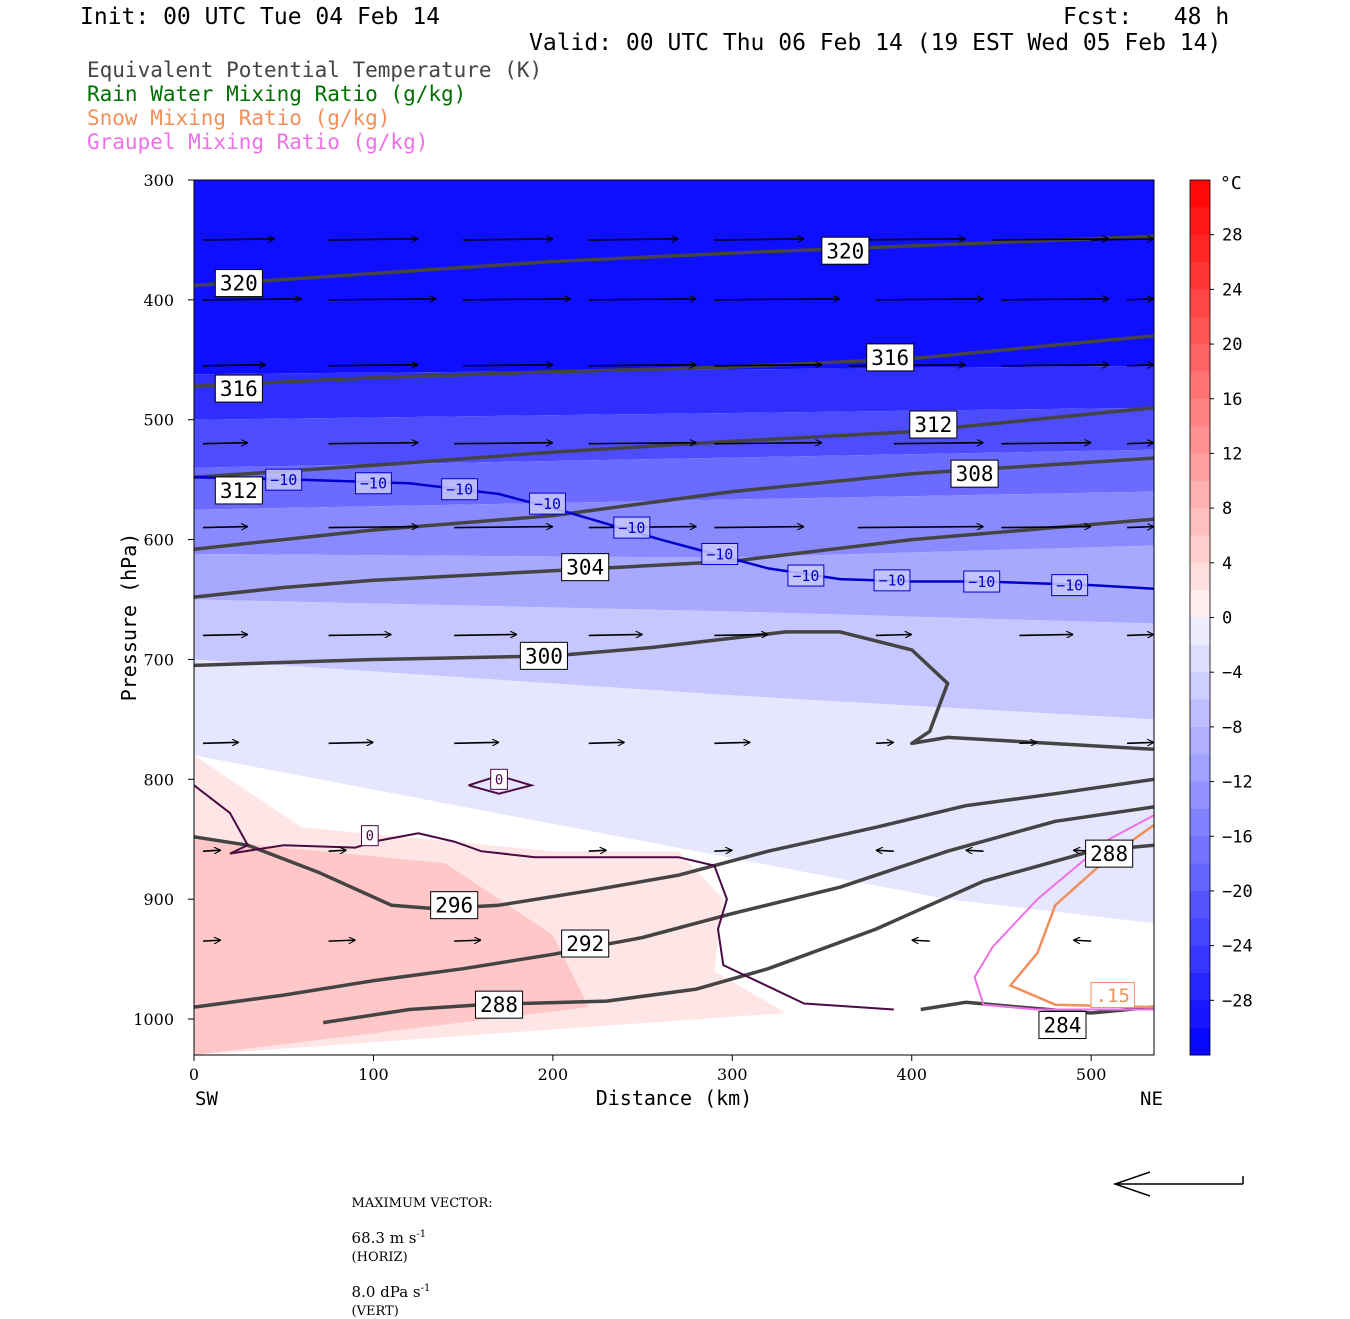 The image size is (1350, 1319). What do you see at coordinates (129, 617) in the screenshot?
I see `y-axis-label: Pressure (hPa)` at bounding box center [129, 617].